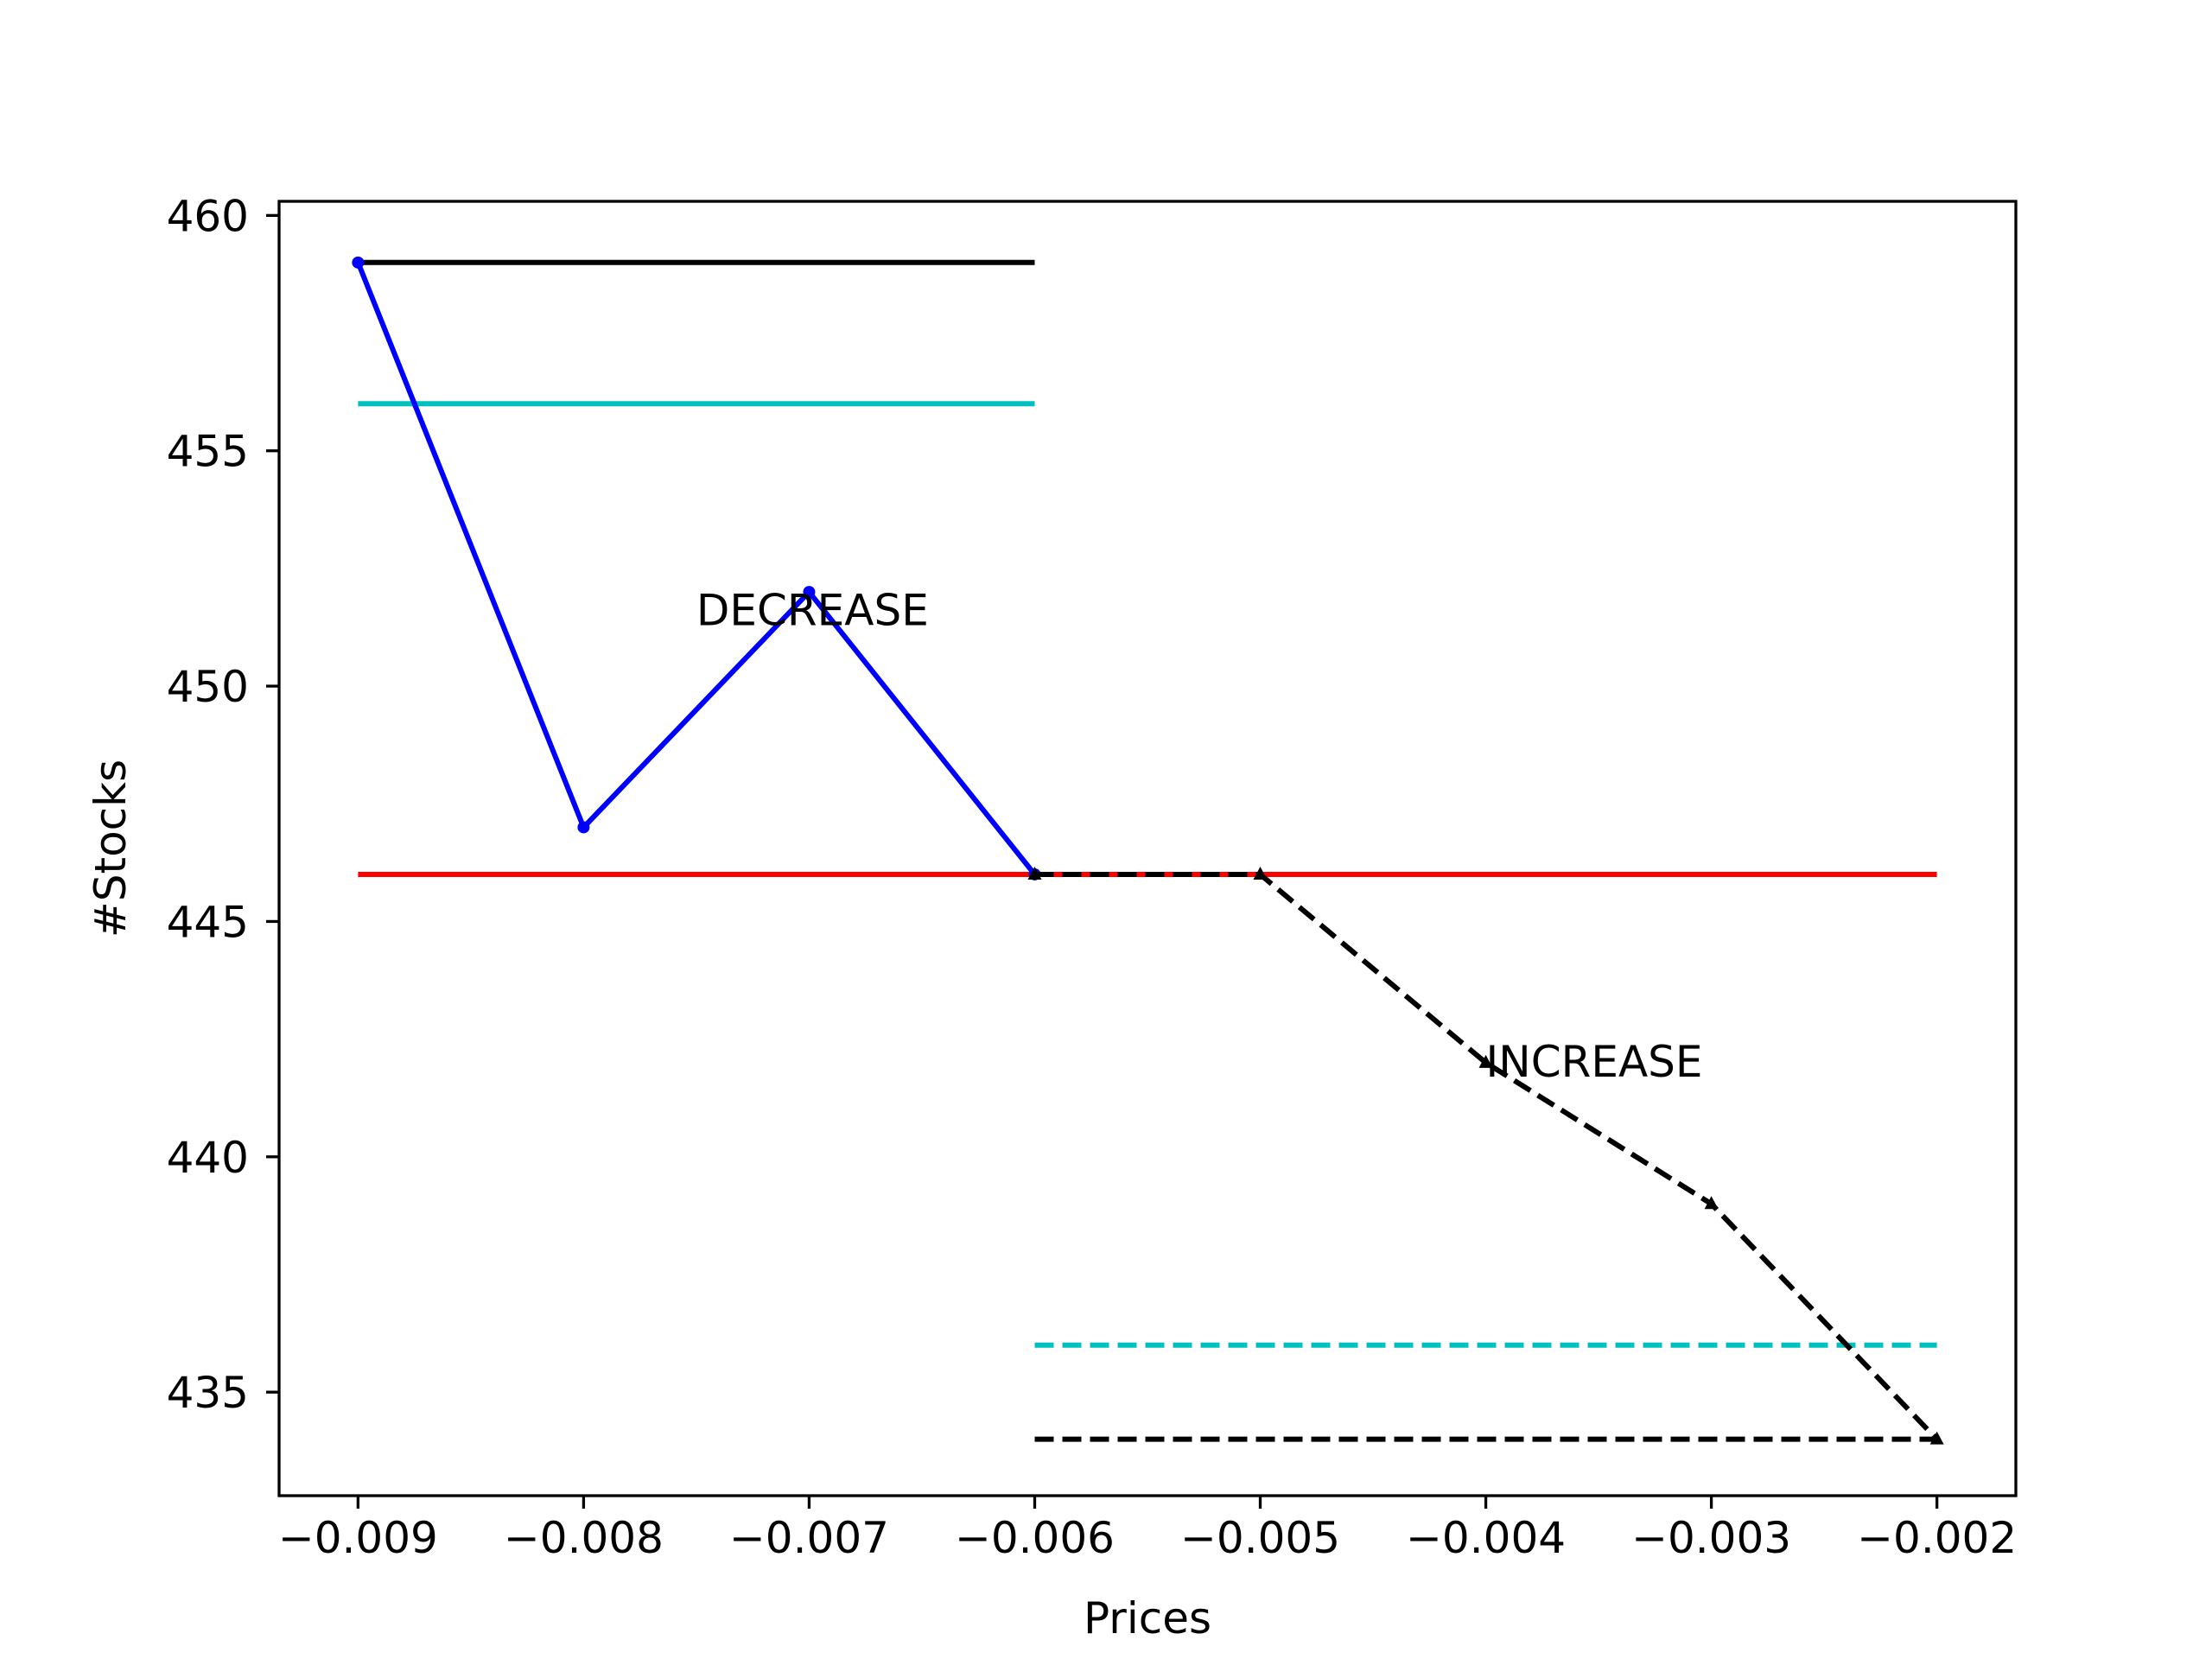 The width and height of the screenshot is (2212, 1659). What do you see at coordinates (809, 1538) in the screenshot?
I see `x-tick-label: −0.007` at bounding box center [809, 1538].